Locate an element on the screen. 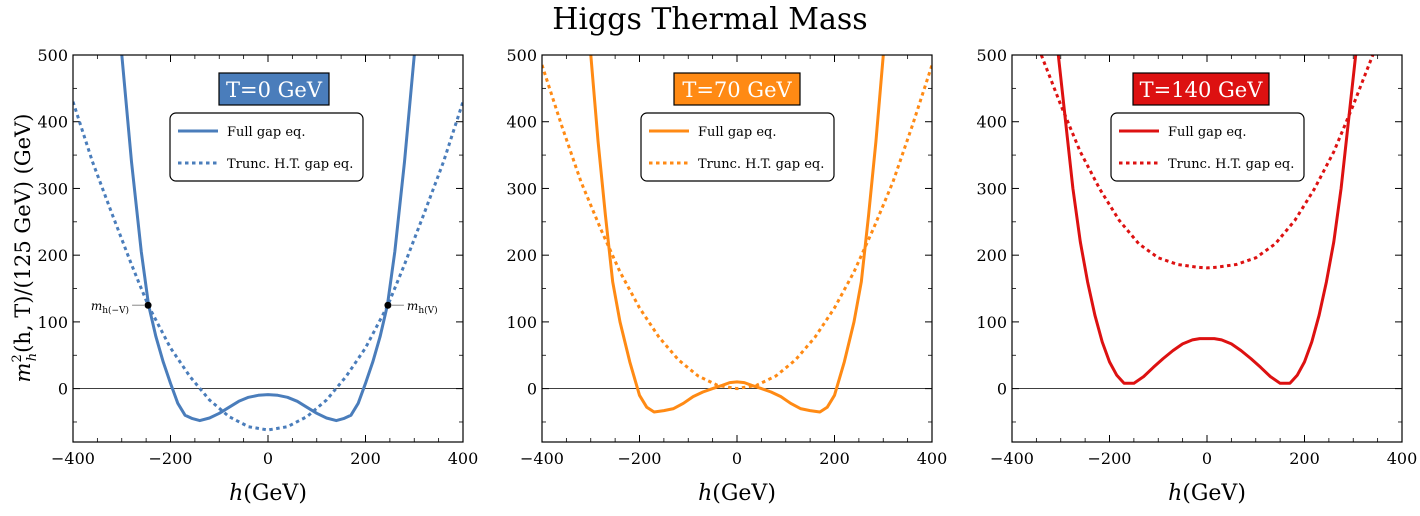 This screenshot has width=1420, height=516. series-line-trunc-ht is located at coordinates (1207, 162).